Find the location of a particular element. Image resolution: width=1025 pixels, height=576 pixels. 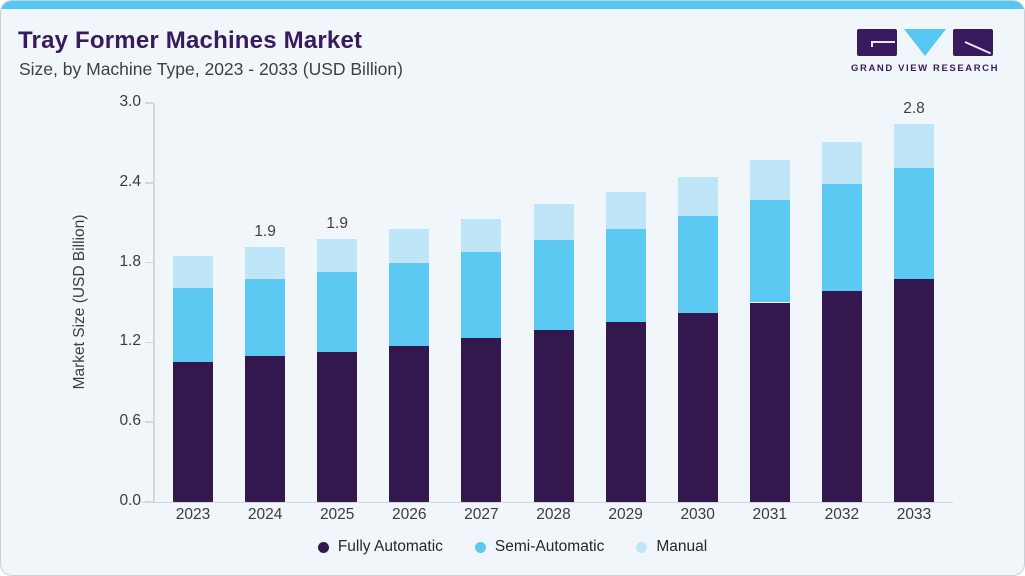

bar-segment-2023-fully-automatic is located at coordinates (193, 432).